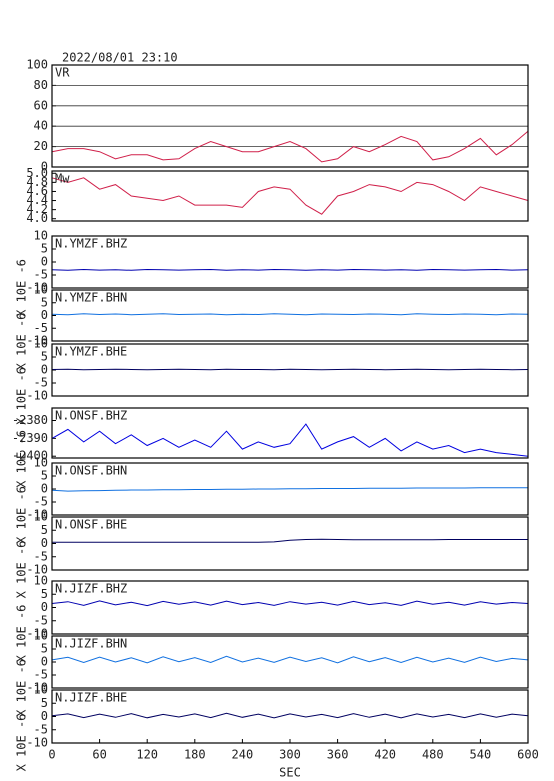  What do you see at coordinates (91, 525) in the screenshot?
I see `panel-label: N.ONSF.BHE` at bounding box center [91, 525].